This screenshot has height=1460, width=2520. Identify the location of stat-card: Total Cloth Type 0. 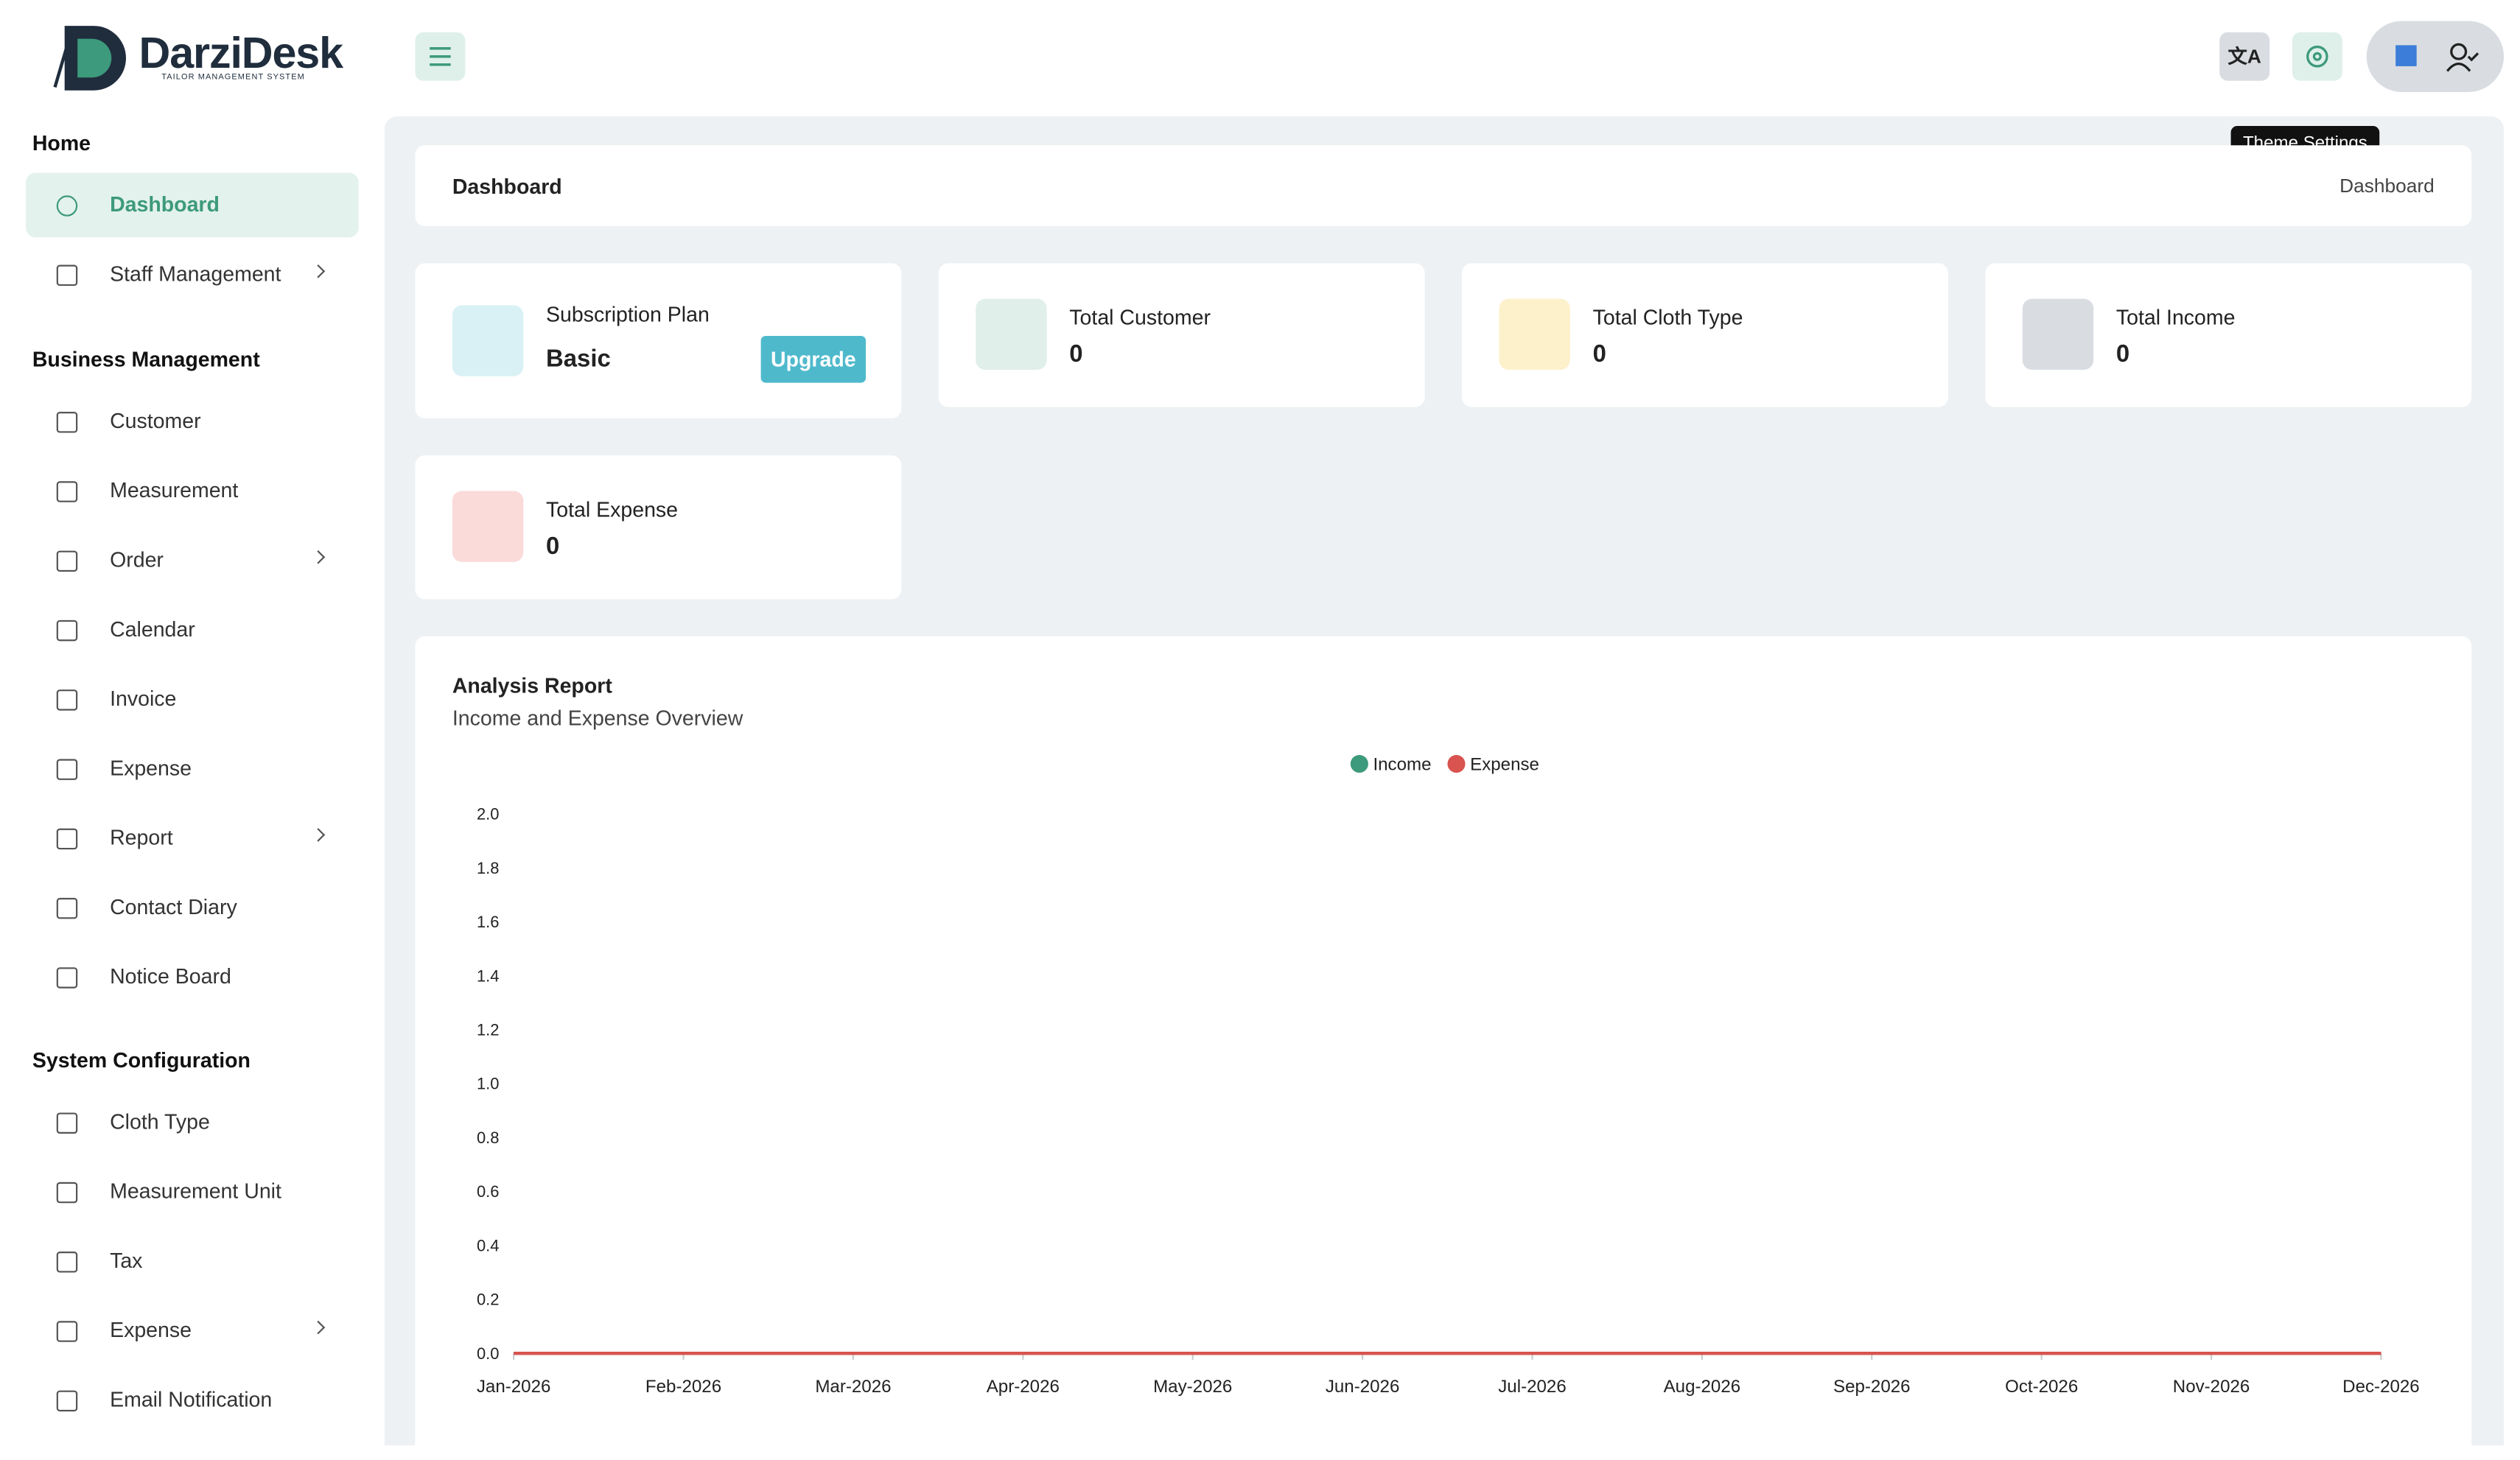
(1705, 335).